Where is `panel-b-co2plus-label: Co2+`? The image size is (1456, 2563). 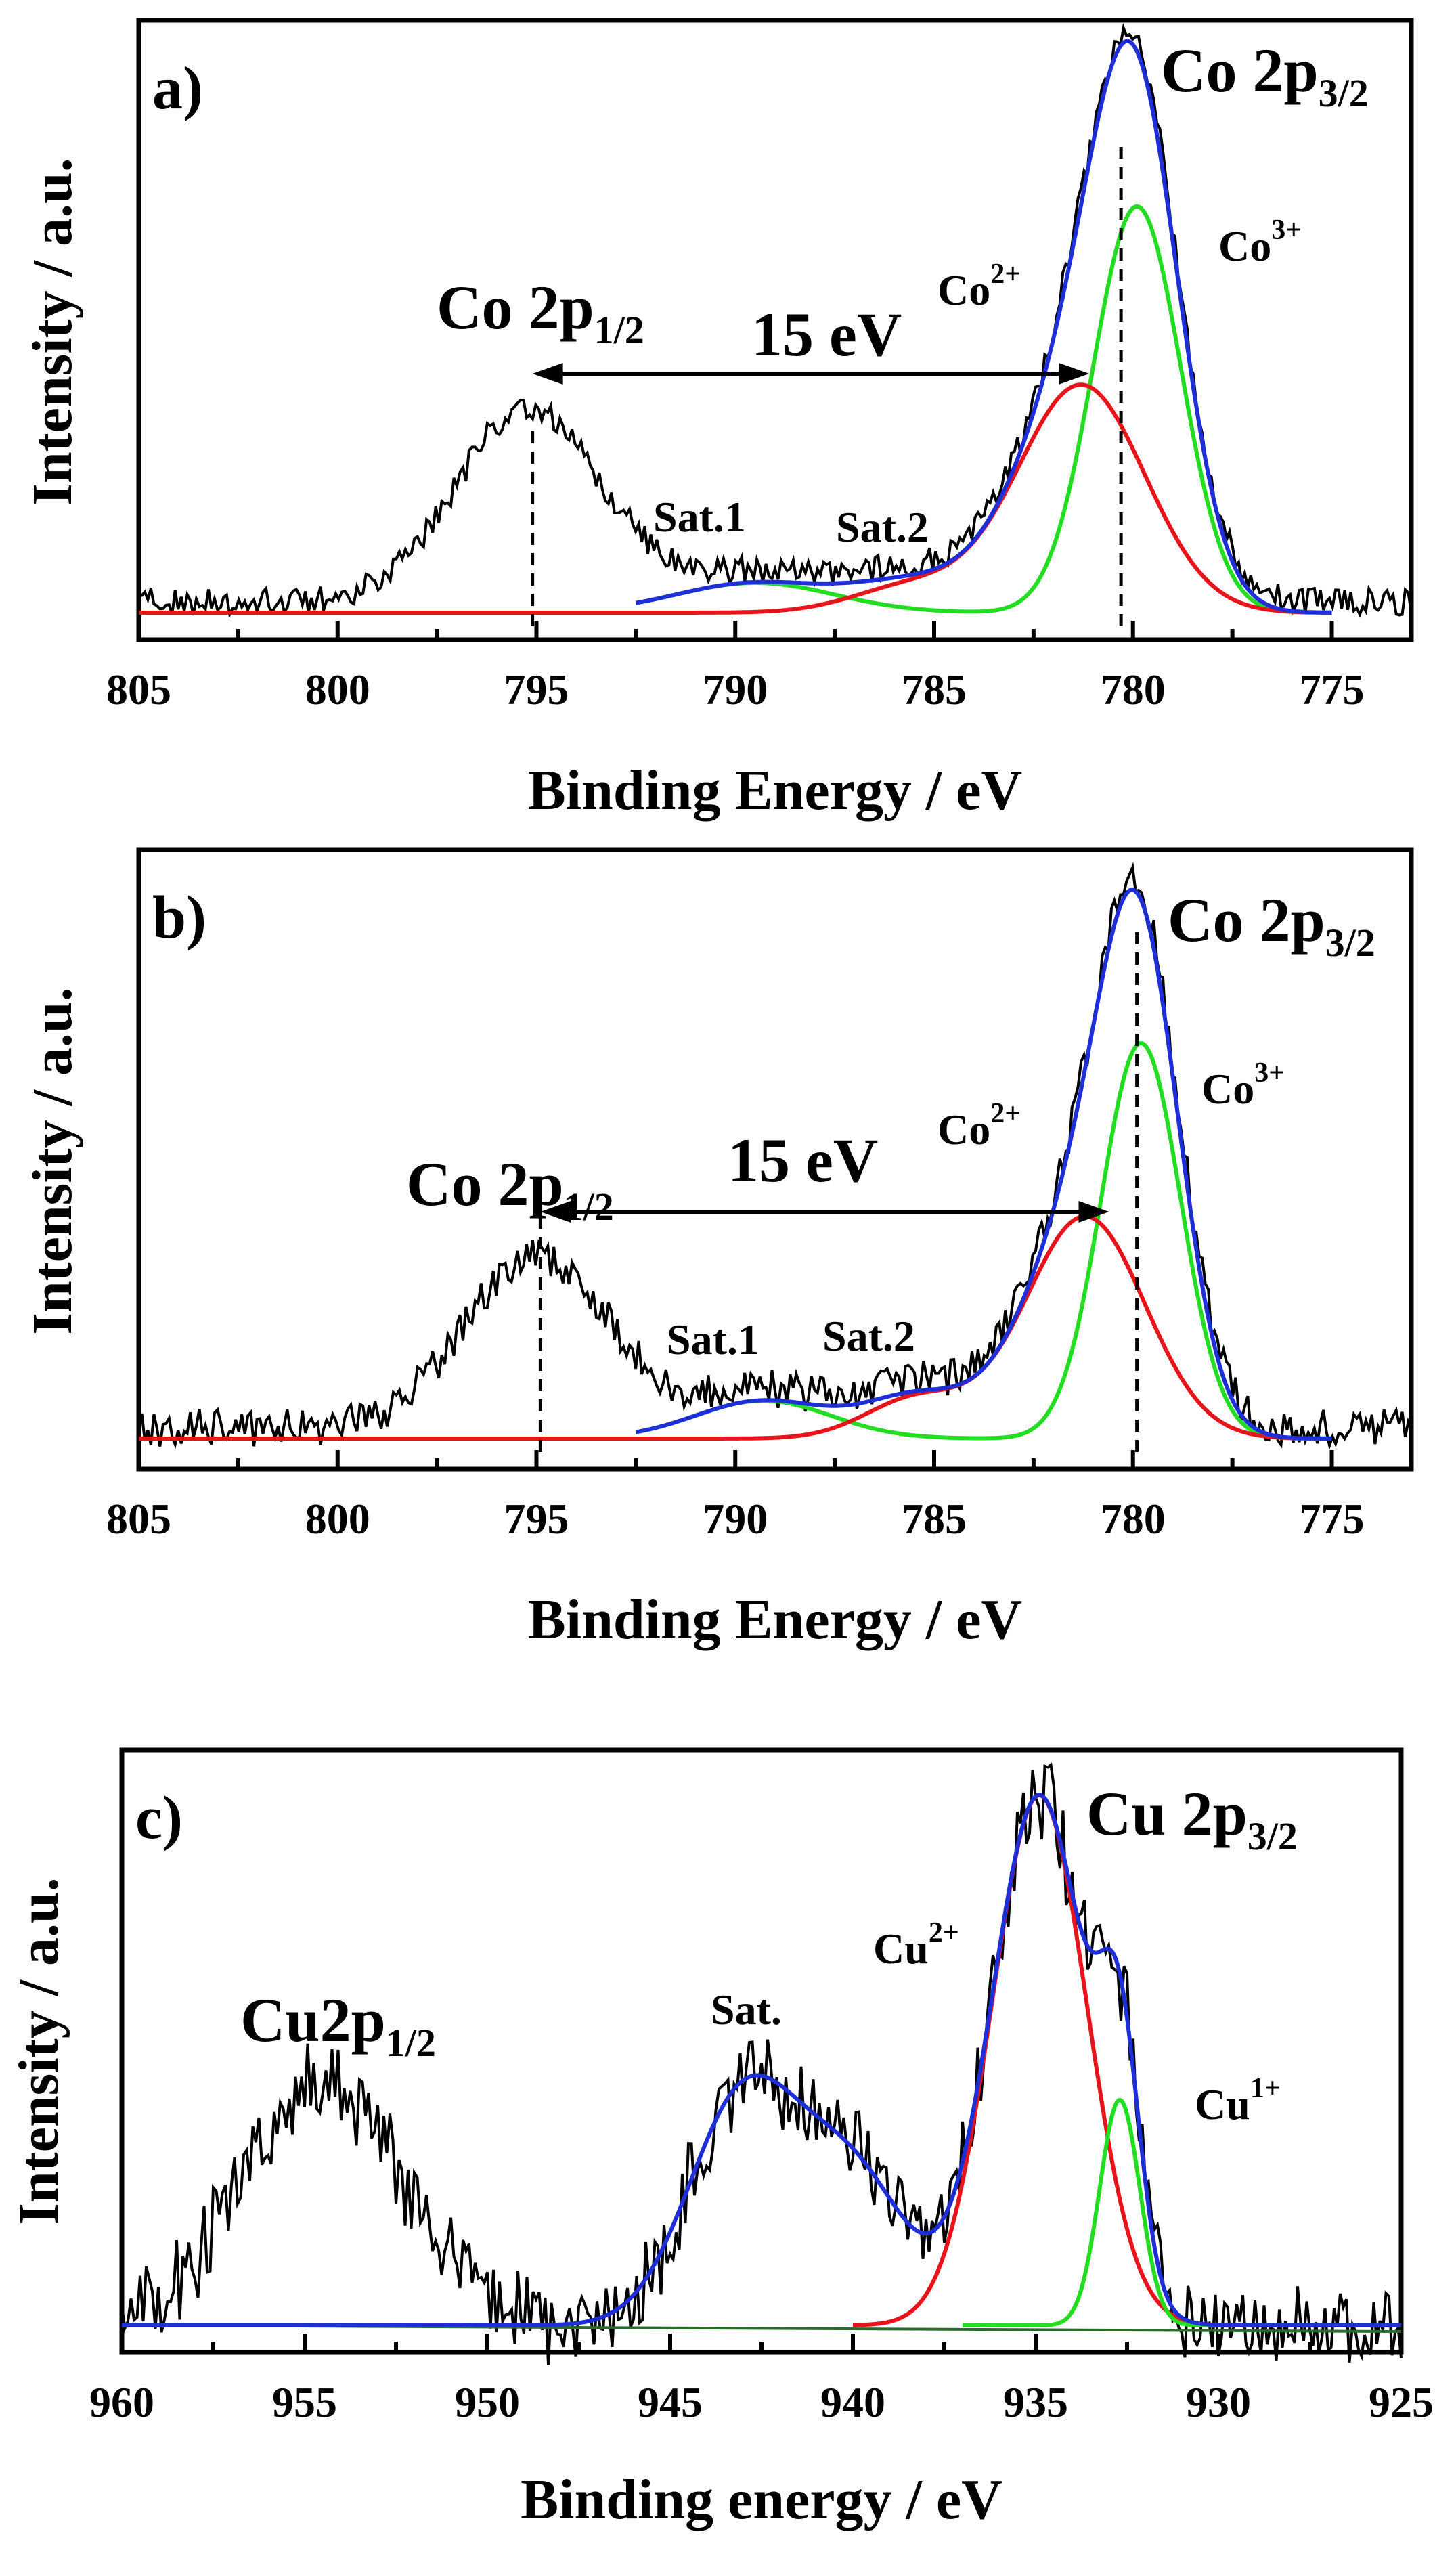 panel-b-co2plus-label: Co2+ is located at coordinates (979, 1126).